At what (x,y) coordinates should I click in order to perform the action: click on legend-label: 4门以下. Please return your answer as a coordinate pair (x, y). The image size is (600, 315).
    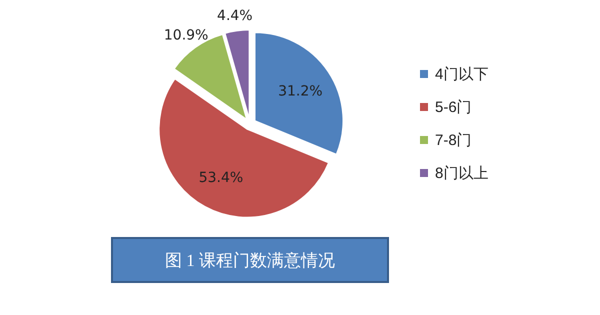
    Looking at the image, I should click on (461, 74).